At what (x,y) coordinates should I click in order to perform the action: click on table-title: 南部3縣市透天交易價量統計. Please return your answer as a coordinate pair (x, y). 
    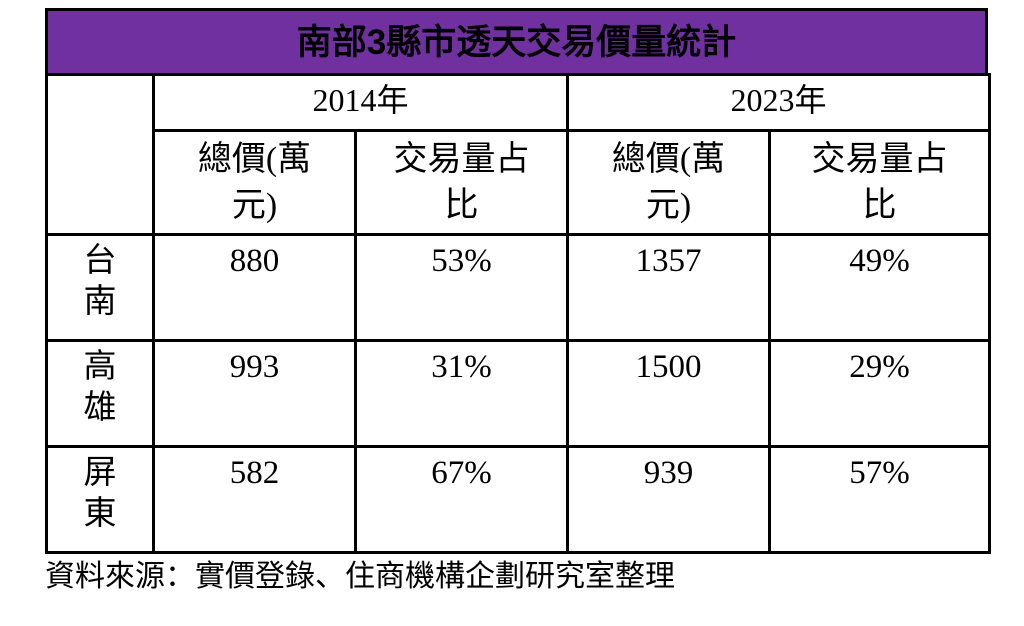
    Looking at the image, I should click on (516, 40).